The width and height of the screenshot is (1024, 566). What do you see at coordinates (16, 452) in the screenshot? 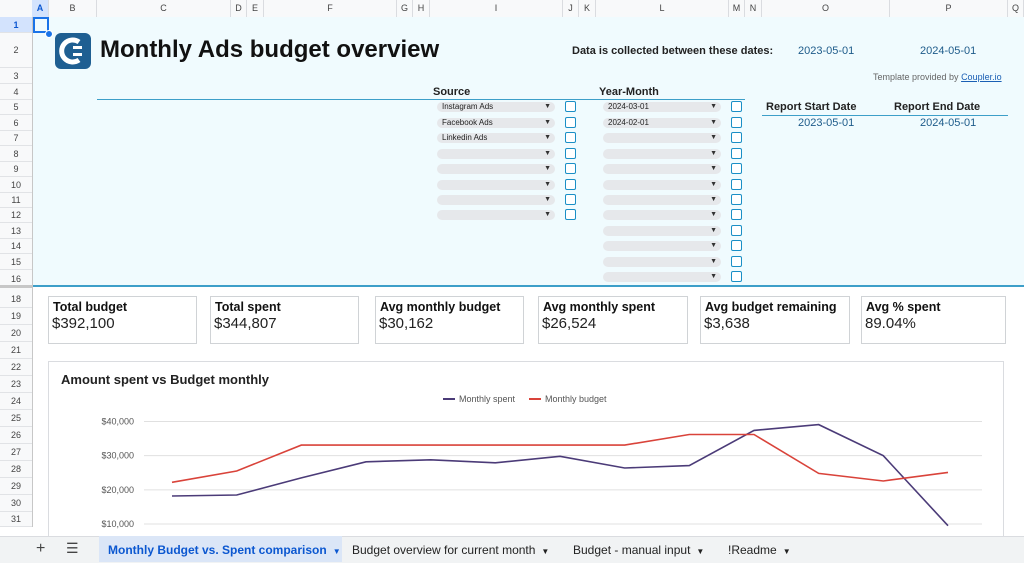
I see `row-header: 27` at bounding box center [16, 452].